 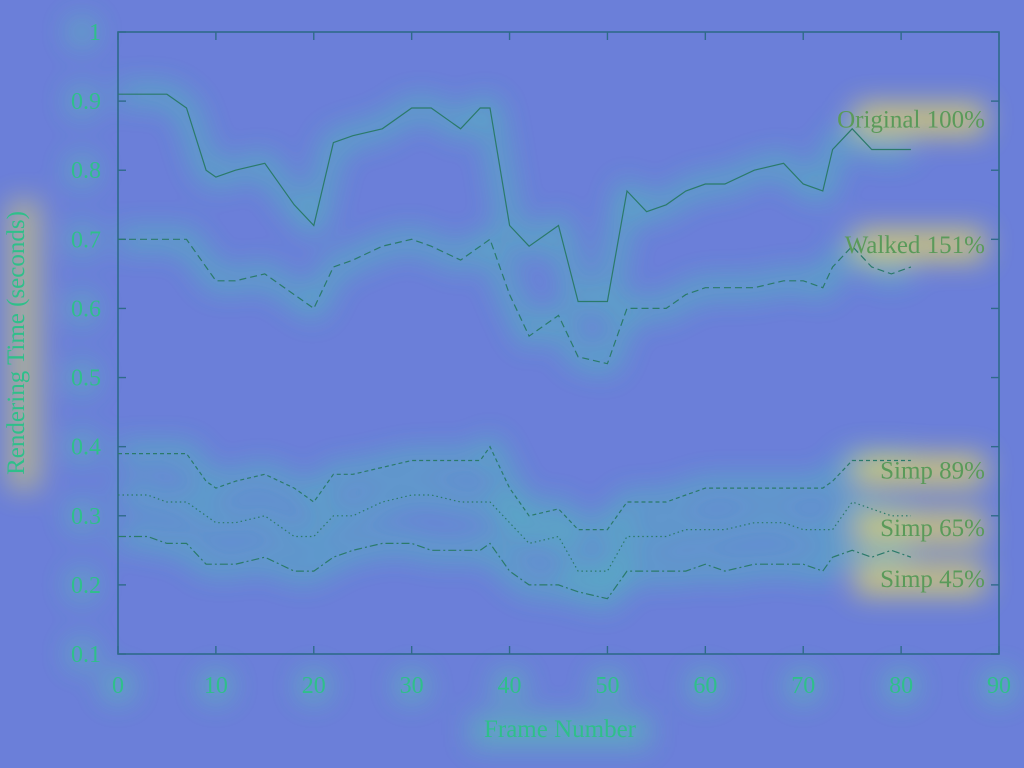 I want to click on y-tick-label: 0.2, so click(x=86, y=586).